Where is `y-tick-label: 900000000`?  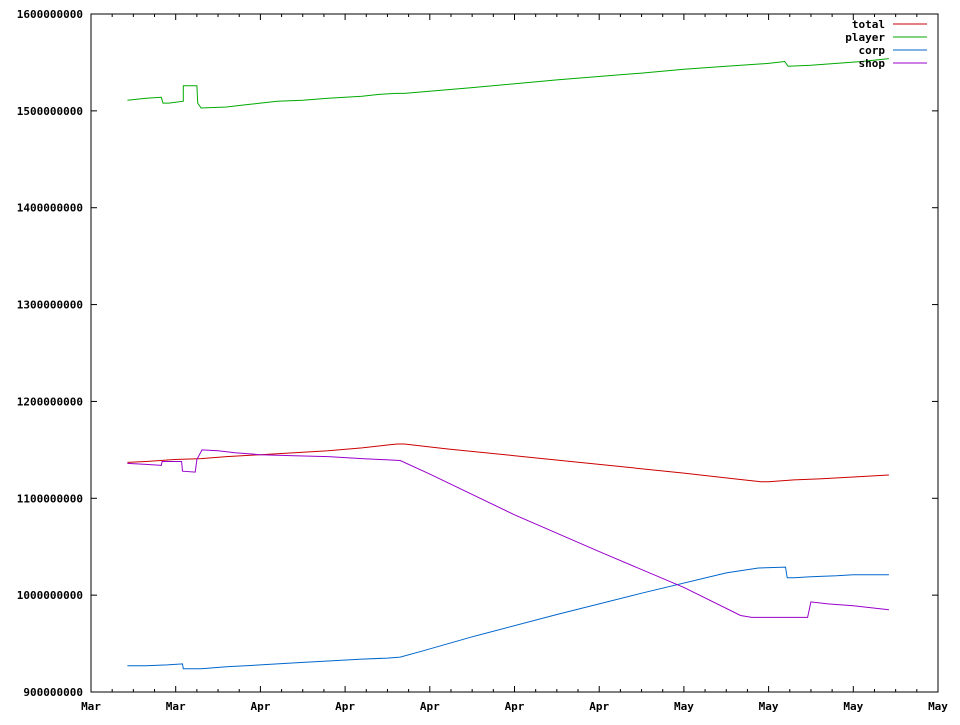
y-tick-label: 900000000 is located at coordinates (53, 692).